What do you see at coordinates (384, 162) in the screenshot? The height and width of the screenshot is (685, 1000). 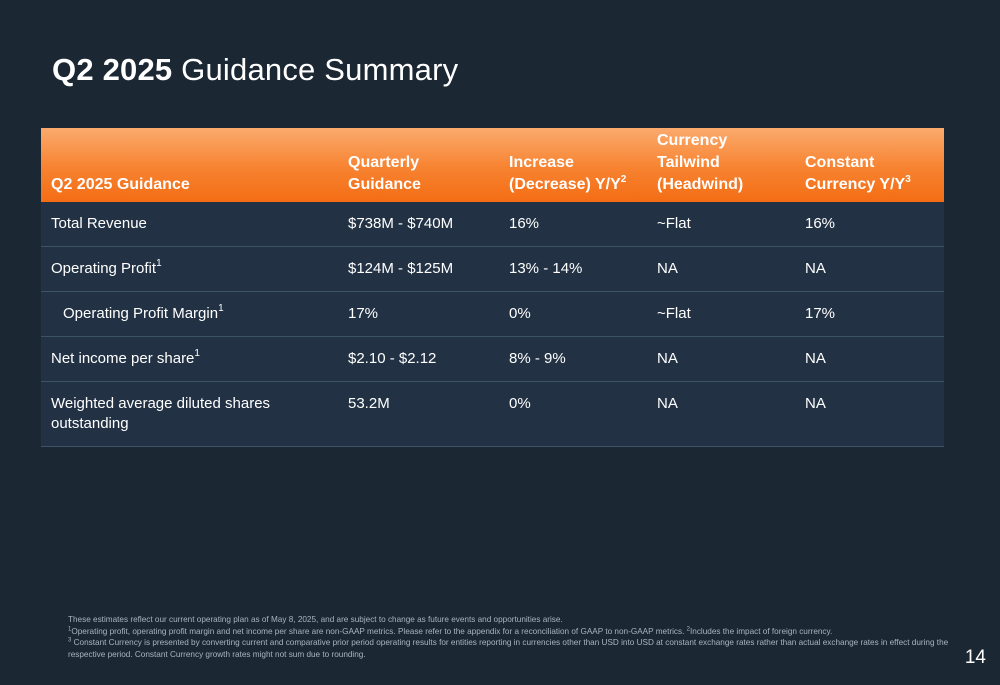 I see `header-text: Quarterly` at bounding box center [384, 162].